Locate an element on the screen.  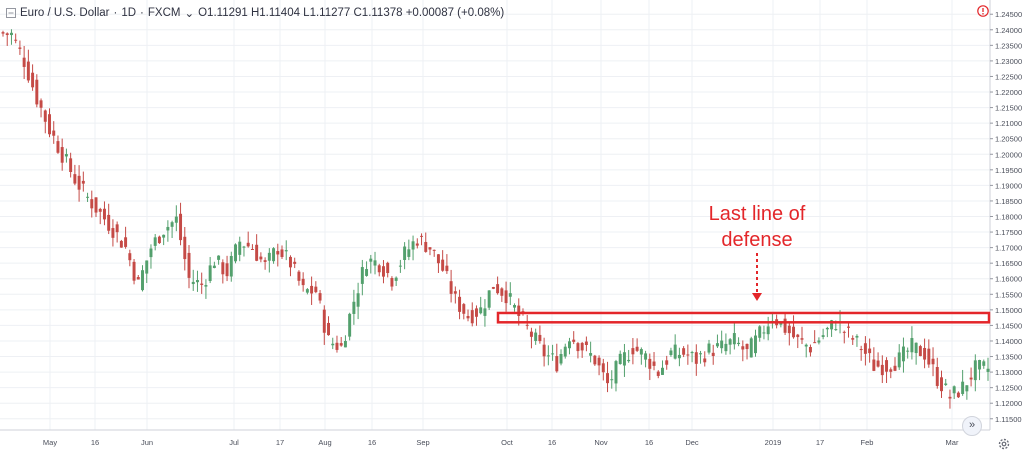
gear-icon is located at coordinates (1004, 444).